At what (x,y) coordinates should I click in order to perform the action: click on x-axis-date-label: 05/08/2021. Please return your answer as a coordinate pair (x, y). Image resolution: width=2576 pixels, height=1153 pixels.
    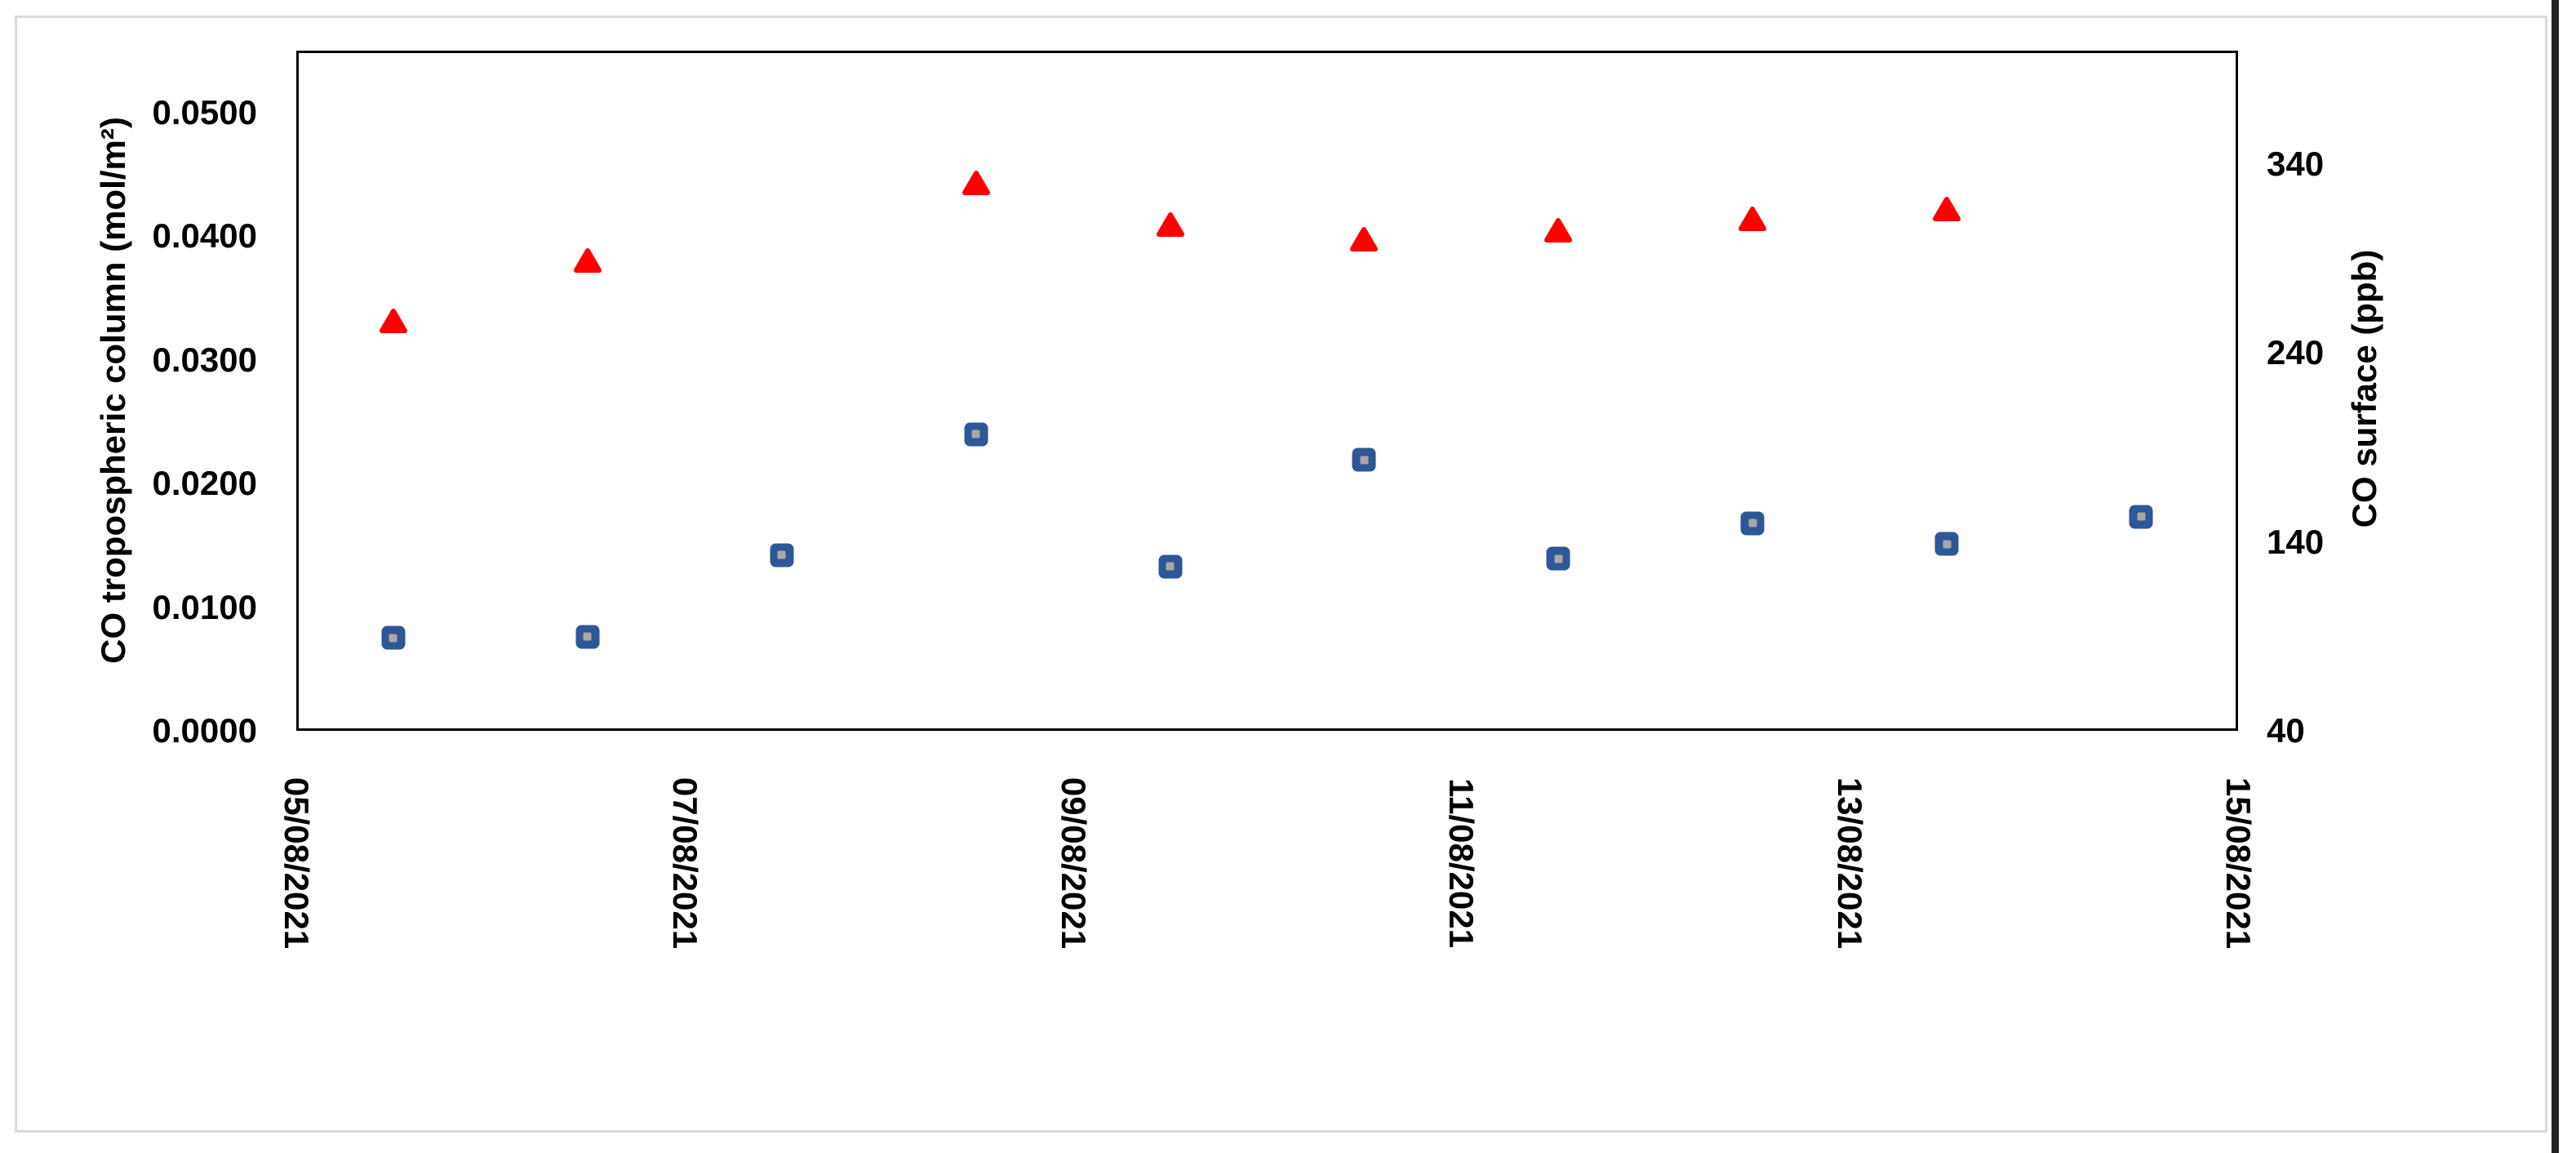
    Looking at the image, I should click on (297, 863).